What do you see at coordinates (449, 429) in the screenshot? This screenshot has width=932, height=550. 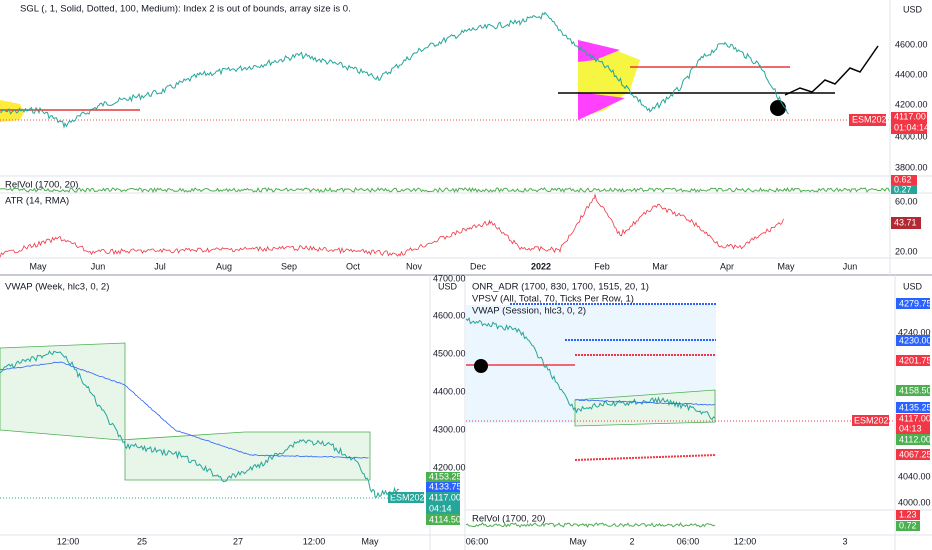 I see `price-label: 4300.00` at bounding box center [449, 429].